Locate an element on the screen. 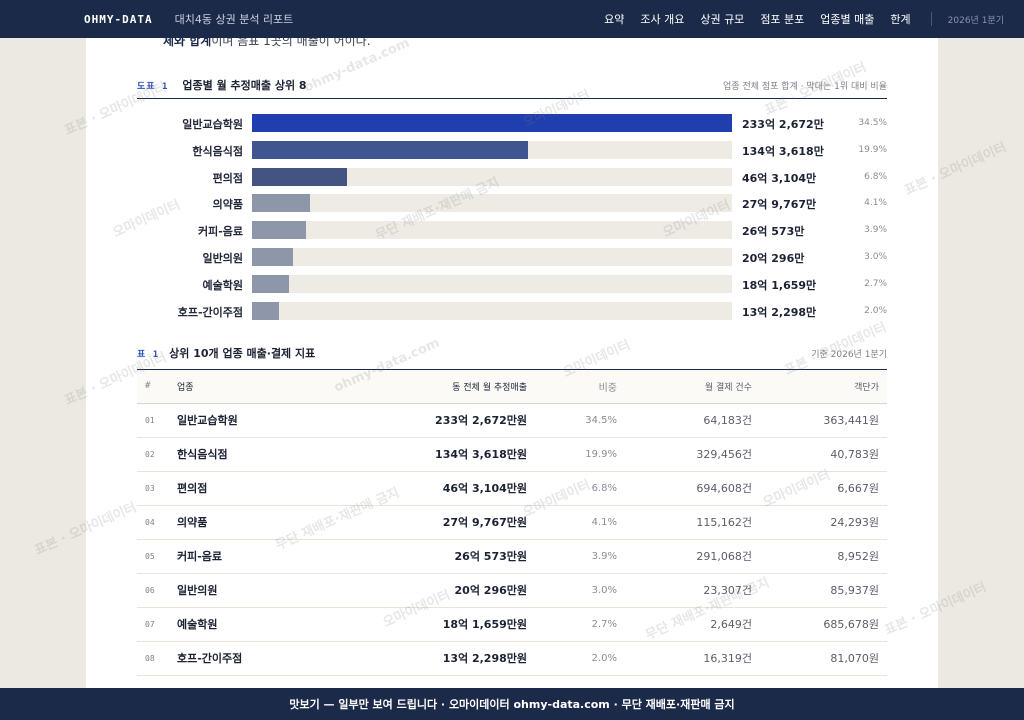 The width and height of the screenshot is (1024, 720). figure-title: 업종별 월 추정매출 상위 8 is located at coordinates (244, 85).